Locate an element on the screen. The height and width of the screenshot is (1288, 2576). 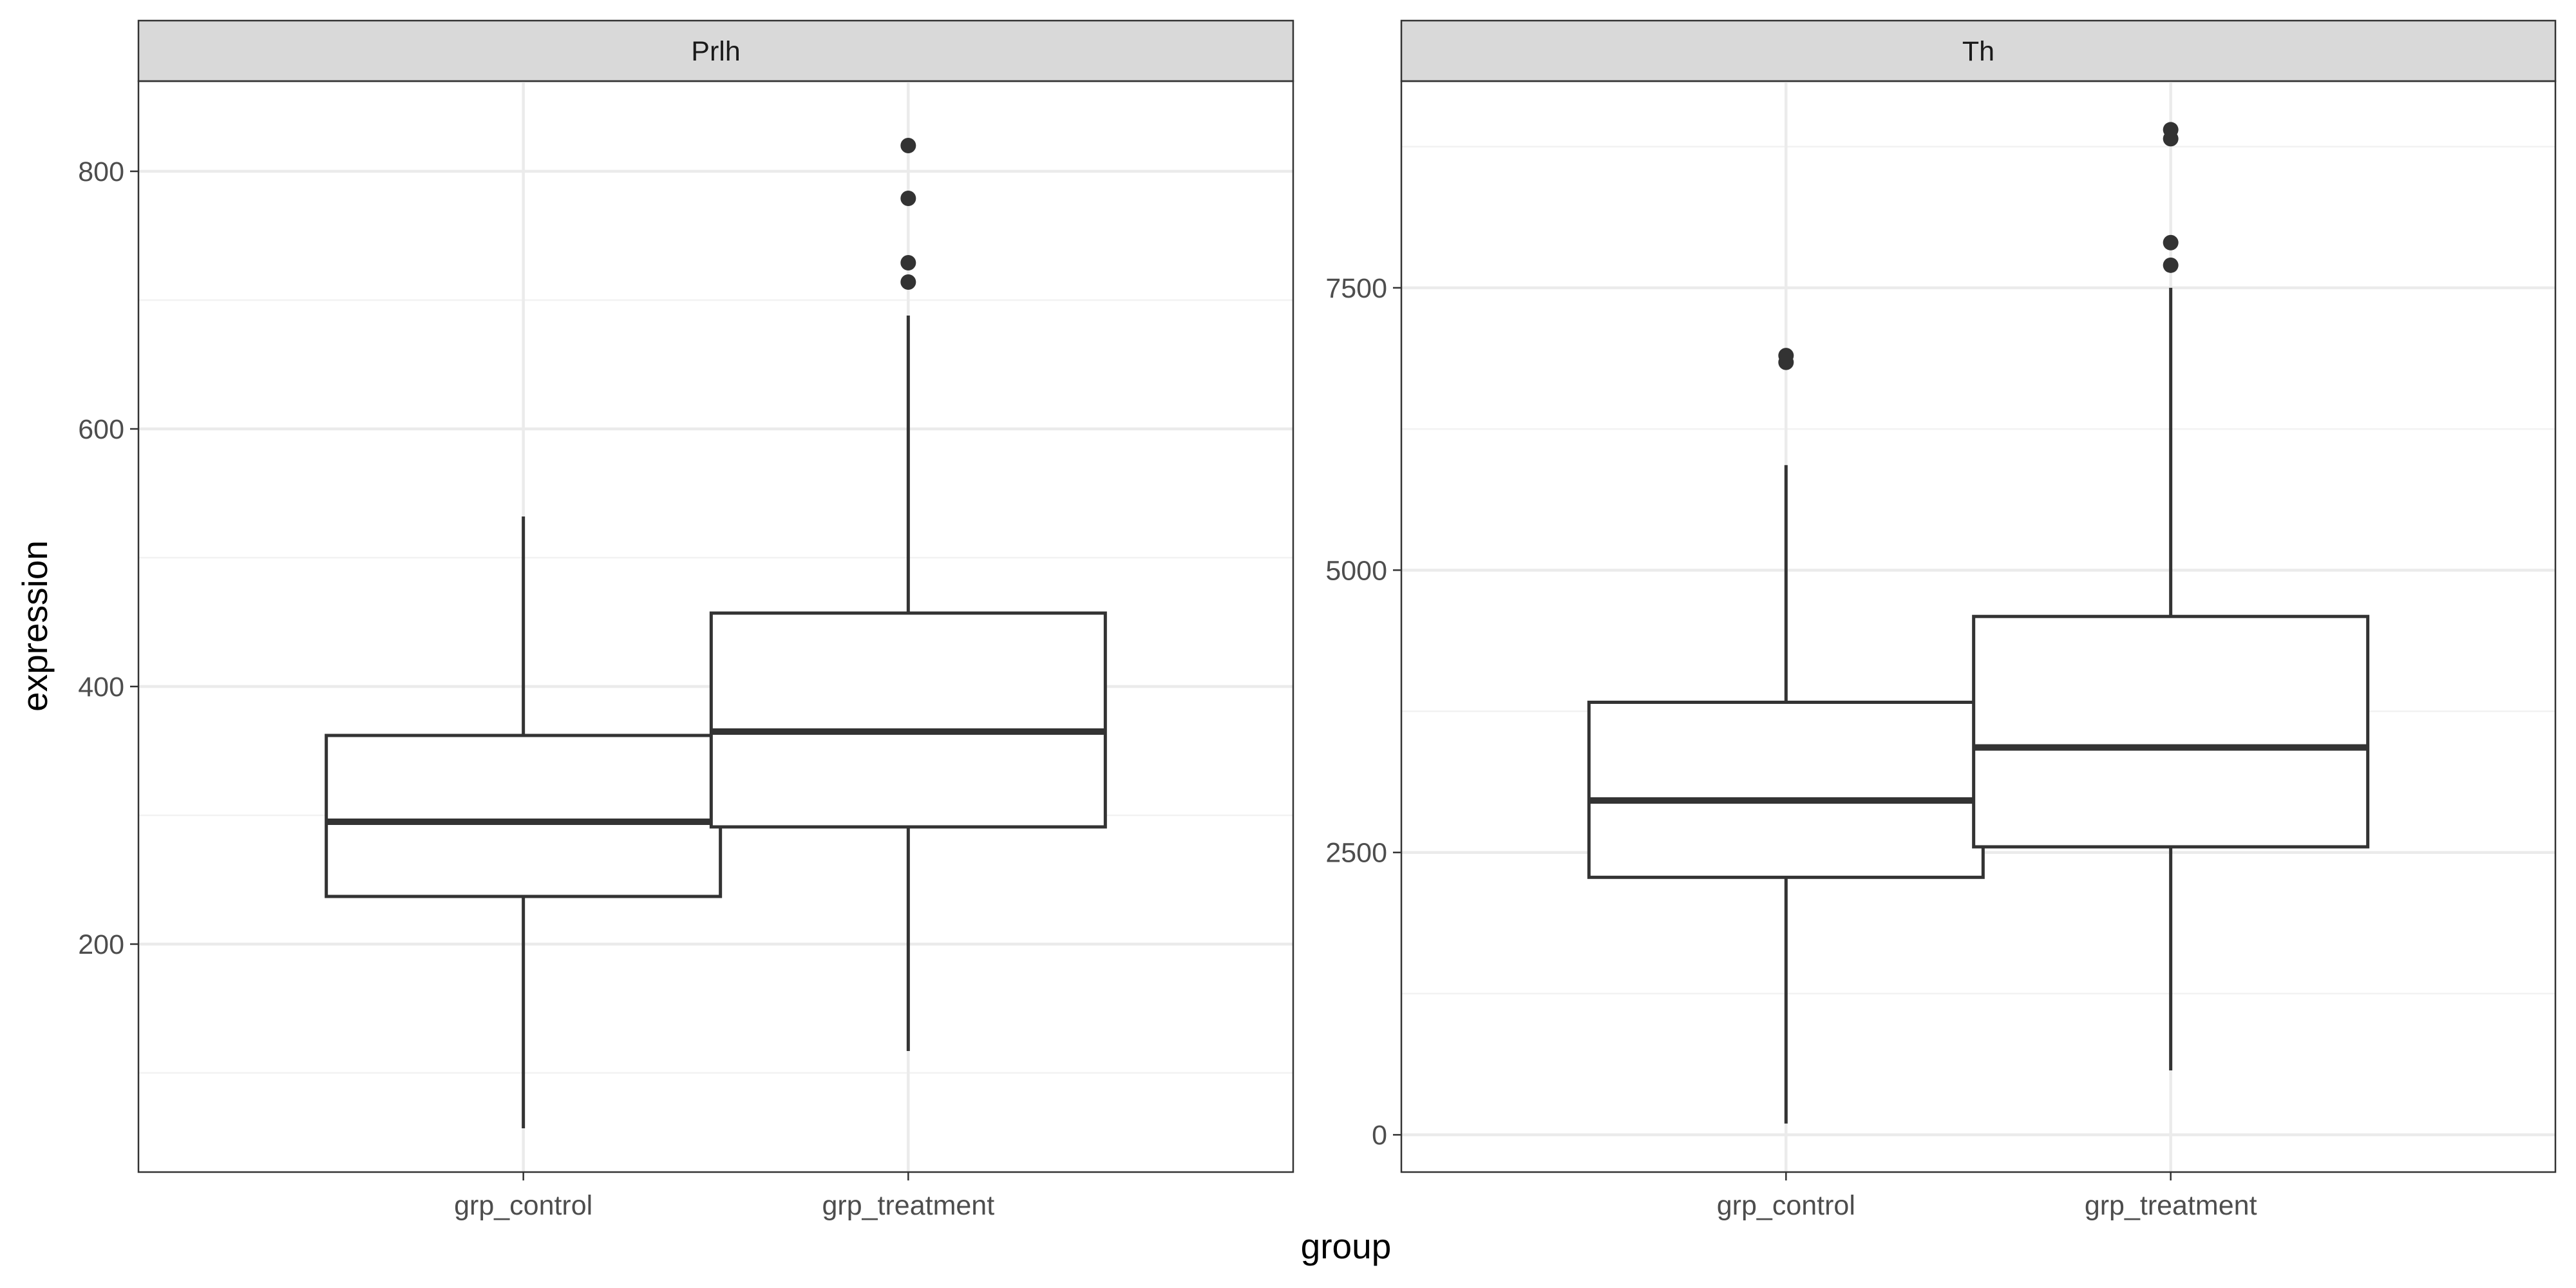
y-tick-label: 7500 is located at coordinates (1356, 288).